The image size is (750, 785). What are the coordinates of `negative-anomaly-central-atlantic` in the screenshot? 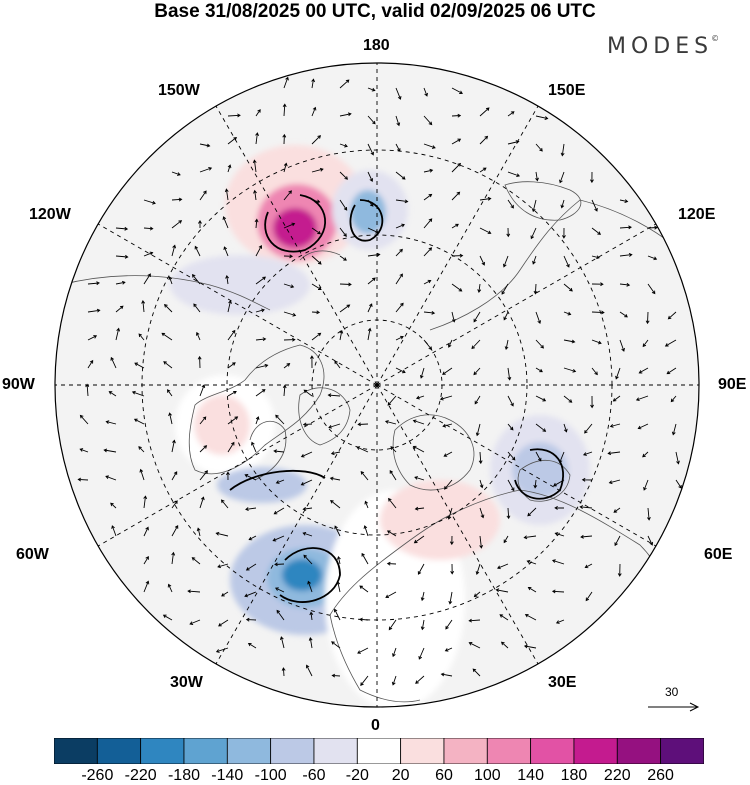 It's located at (302, 575).